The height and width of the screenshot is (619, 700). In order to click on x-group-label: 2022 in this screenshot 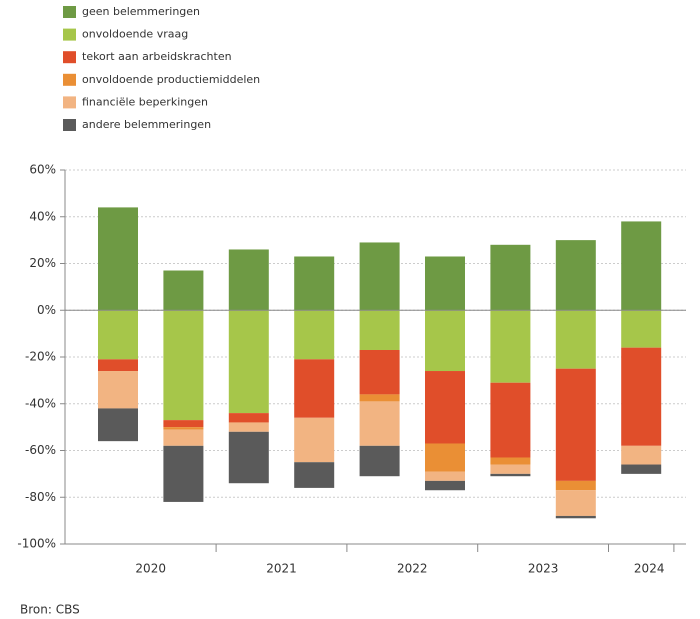, I will do `click(412, 569)`.